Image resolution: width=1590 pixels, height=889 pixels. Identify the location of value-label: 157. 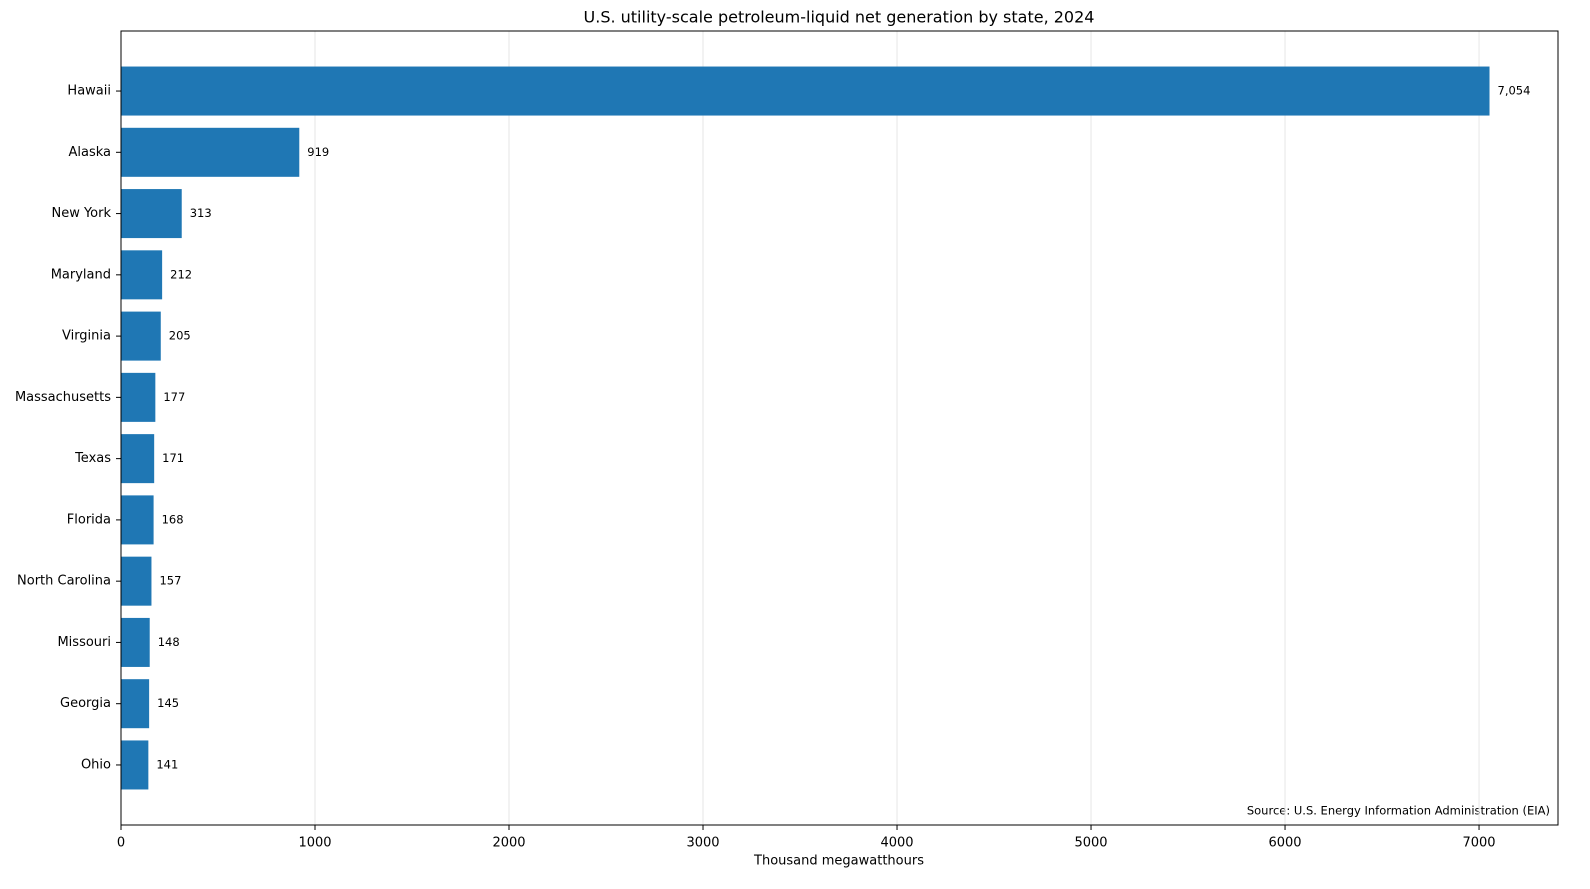
(170, 581).